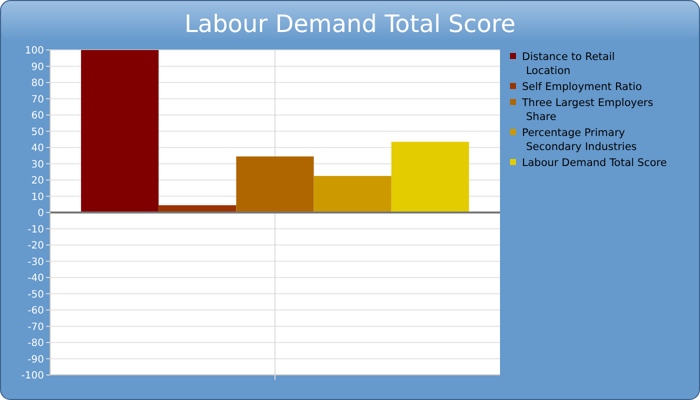 This screenshot has width=700, height=400. What do you see at coordinates (568, 64) in the screenshot?
I see `legend-label: Distance to Retail Location` at bounding box center [568, 64].